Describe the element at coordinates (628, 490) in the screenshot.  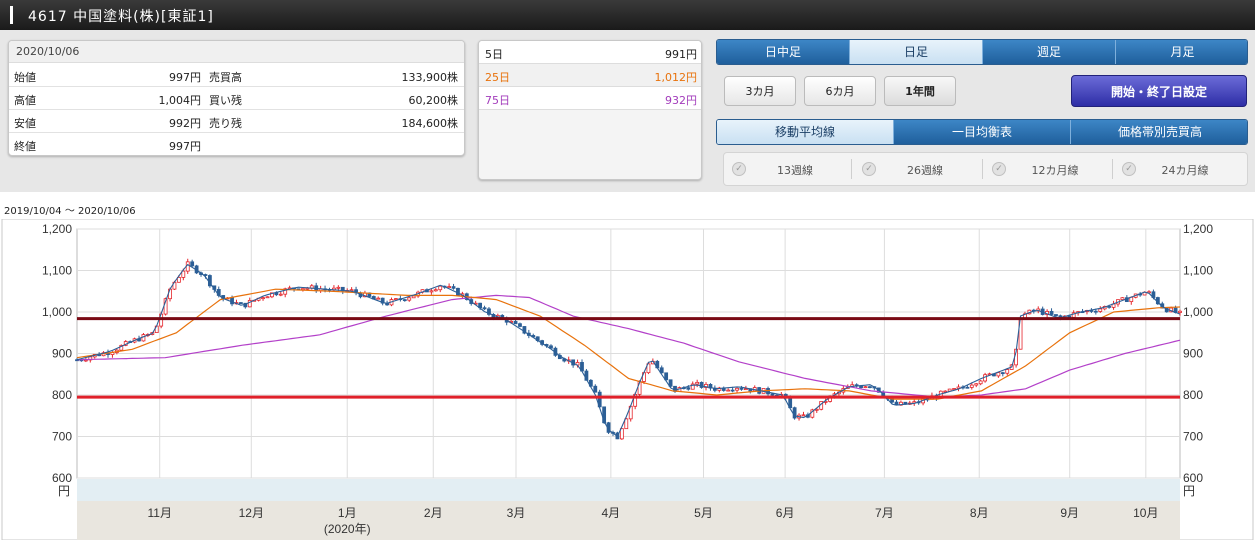
I see `x-axis-band` at that location.